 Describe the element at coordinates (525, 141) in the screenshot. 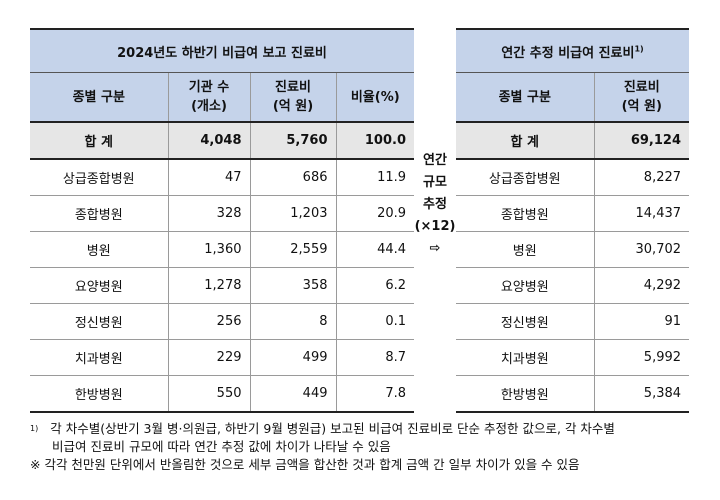

I see `right-total-label: 합 계` at that location.